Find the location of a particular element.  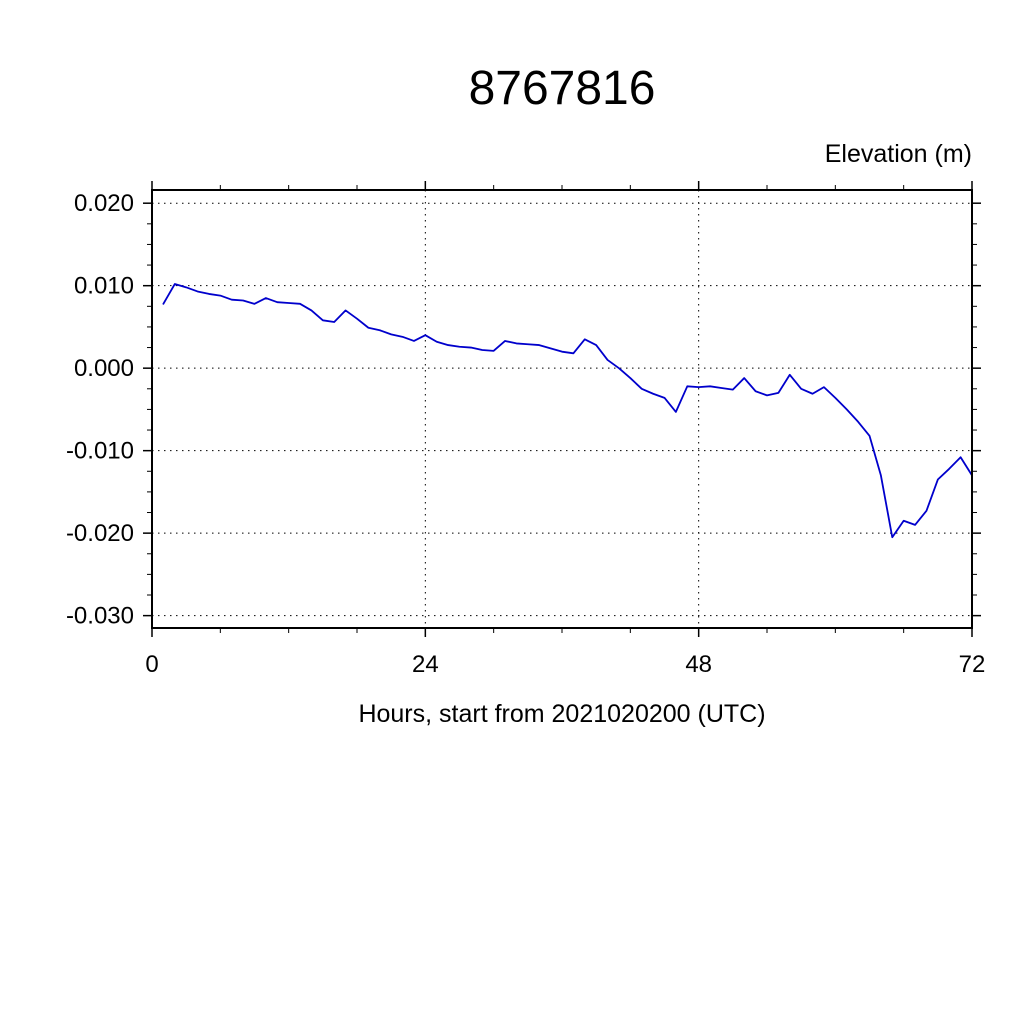

x-tick-label: 0 is located at coordinates (151, 664).